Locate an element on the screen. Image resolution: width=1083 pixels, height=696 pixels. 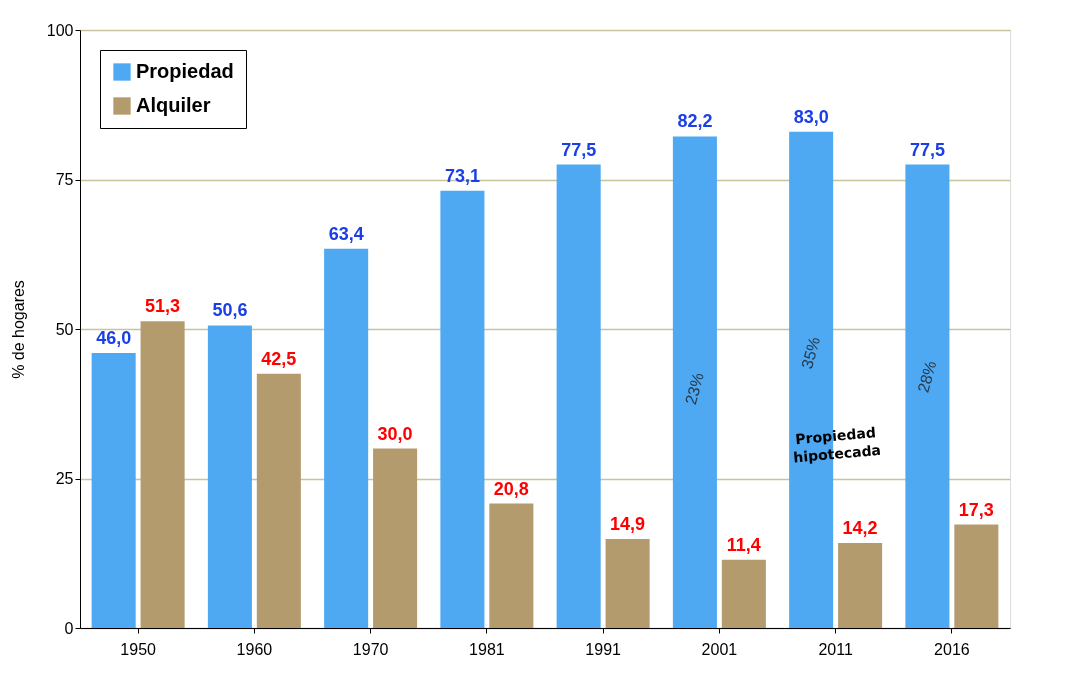
data-label: 82,2 is located at coordinates (695, 121).